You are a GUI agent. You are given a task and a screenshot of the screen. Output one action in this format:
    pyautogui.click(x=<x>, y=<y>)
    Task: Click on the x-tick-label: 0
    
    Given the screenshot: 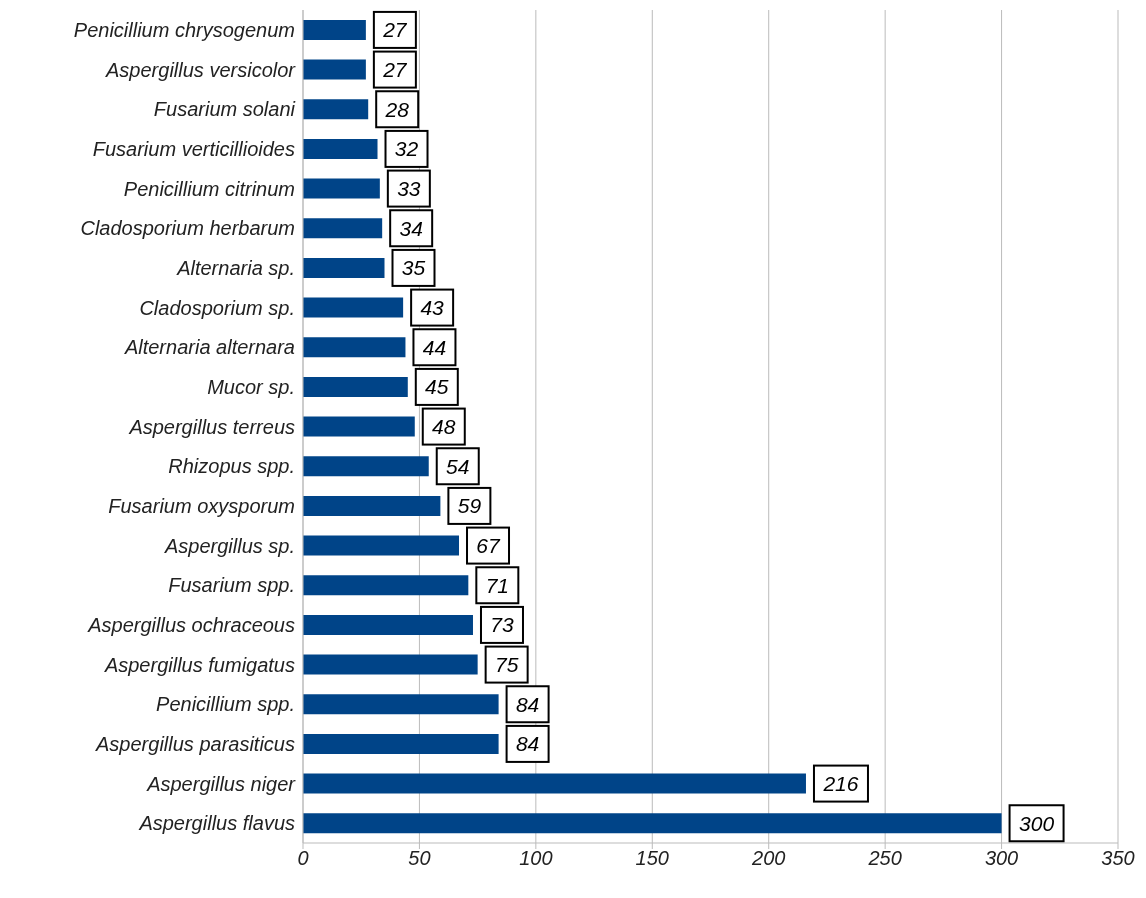 What is the action you would take?
    pyautogui.click(x=303, y=858)
    